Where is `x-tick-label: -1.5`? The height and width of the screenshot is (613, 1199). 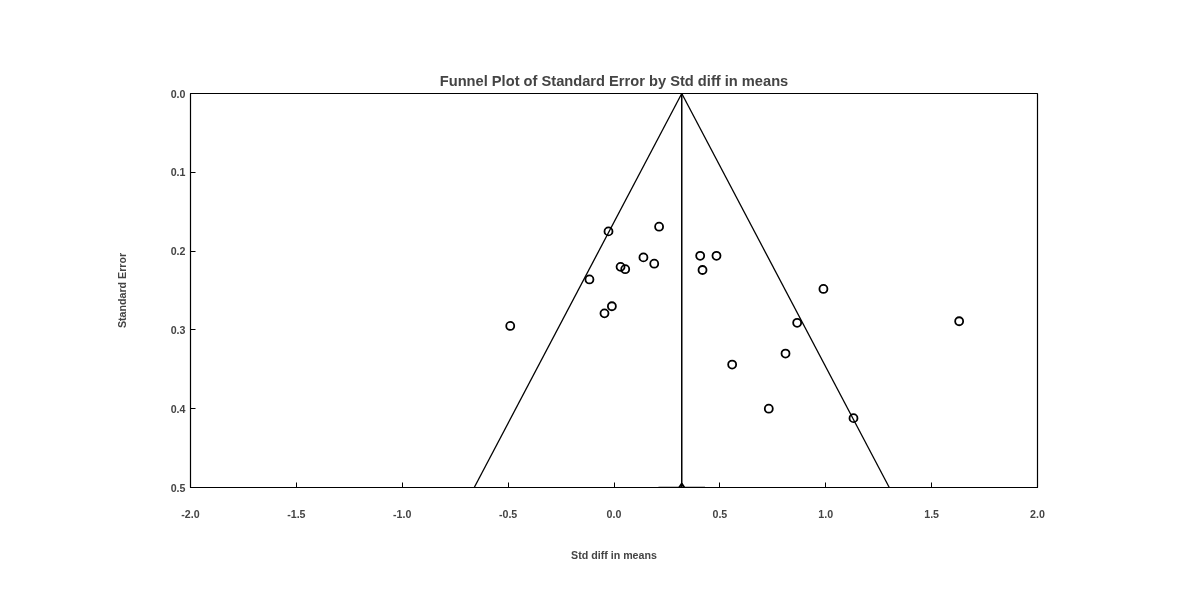
x-tick-label: -1.5 is located at coordinates (296, 513).